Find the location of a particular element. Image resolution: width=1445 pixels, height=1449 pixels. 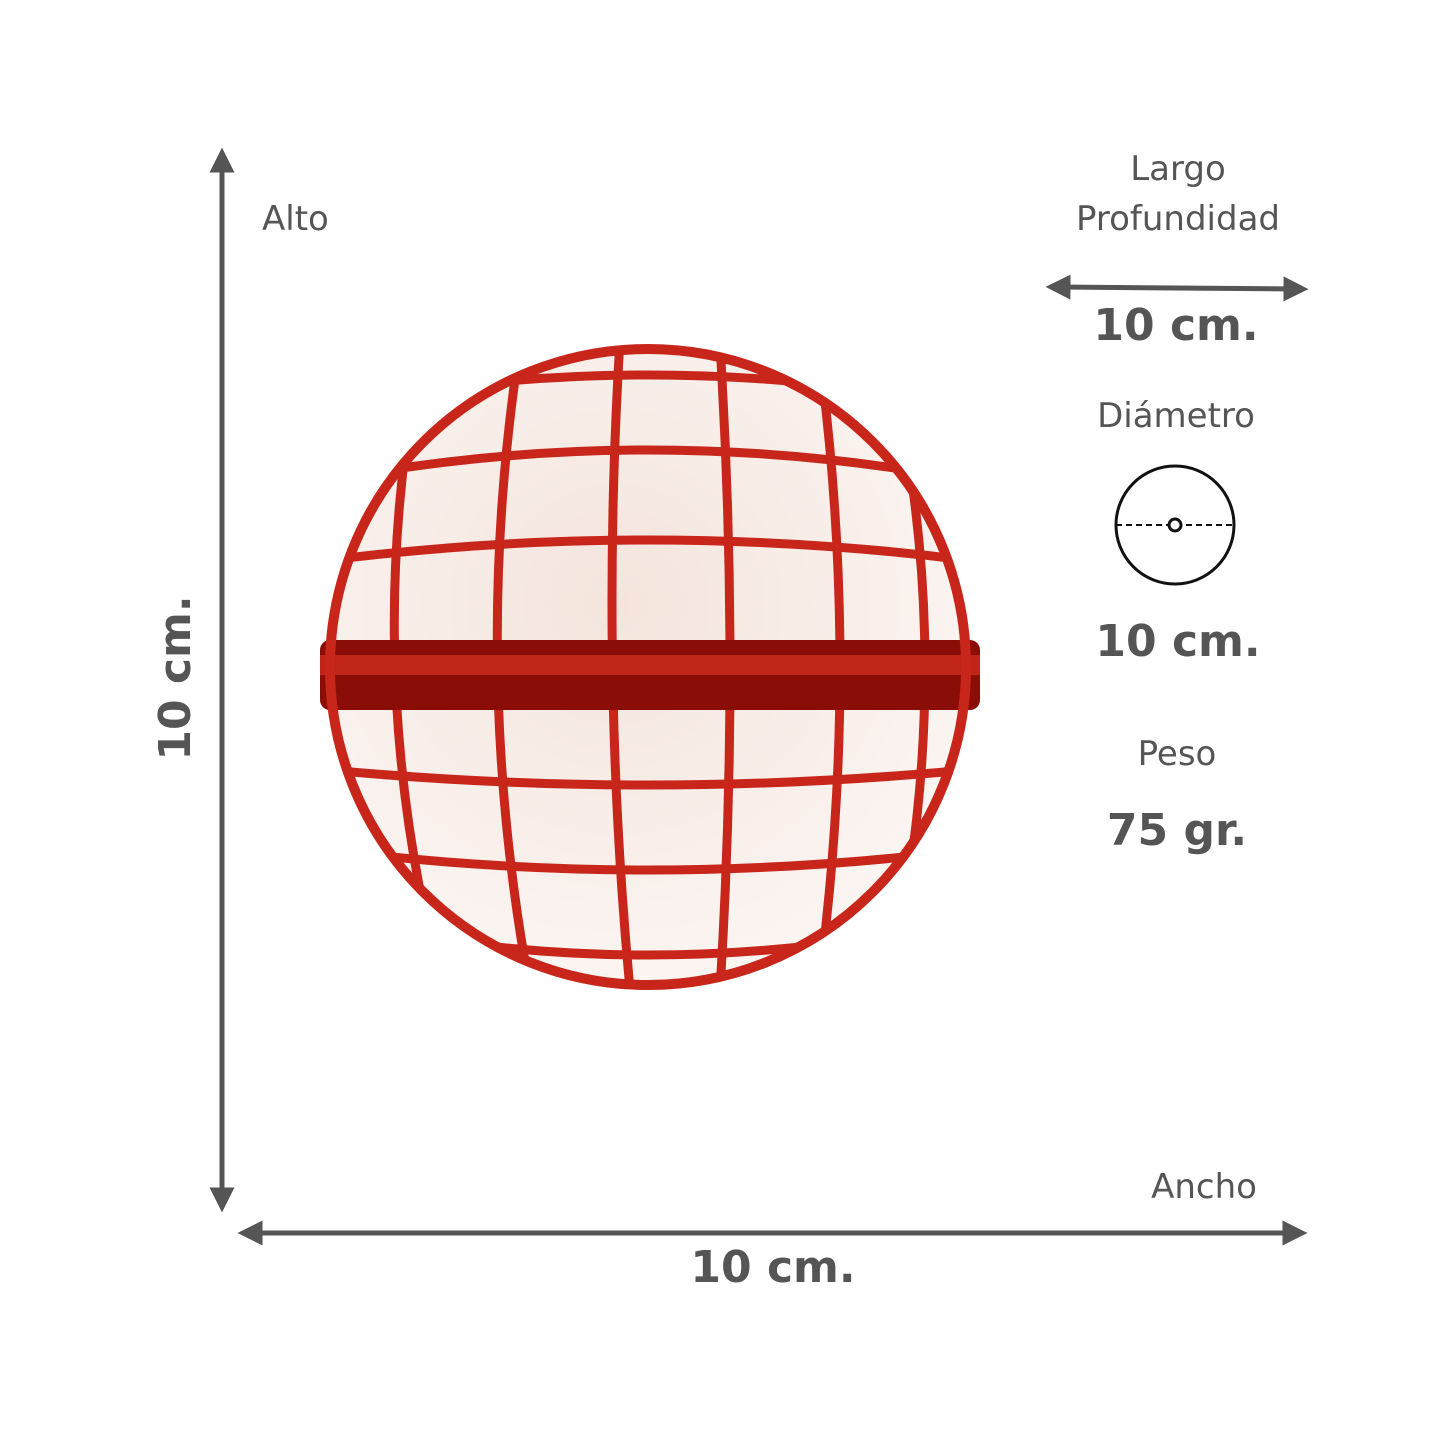

length-arrow is located at coordinates (1177, 288).